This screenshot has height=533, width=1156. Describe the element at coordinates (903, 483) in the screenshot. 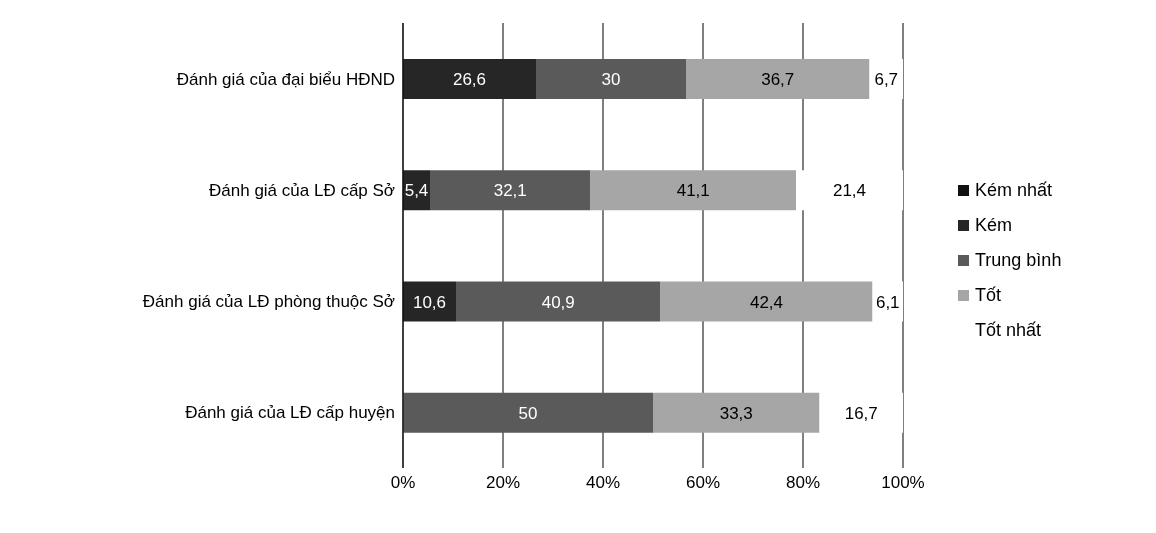

I see `x-tick-label: 100%` at that location.